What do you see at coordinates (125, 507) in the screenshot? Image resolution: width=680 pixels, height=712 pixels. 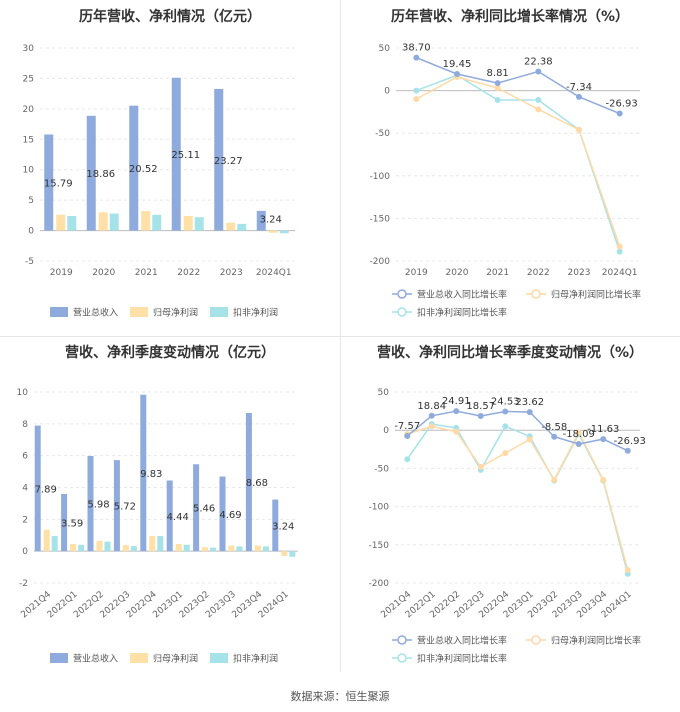 I see `data-label: 5.72` at bounding box center [125, 507].